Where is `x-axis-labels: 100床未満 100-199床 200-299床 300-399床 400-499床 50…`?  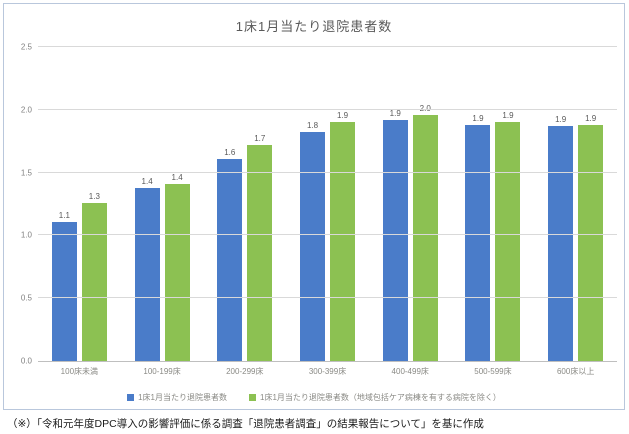
x-axis-labels: 100床未満 100-199床 200-299床 300-399床 400-499床 50… is located at coordinates (327, 371).